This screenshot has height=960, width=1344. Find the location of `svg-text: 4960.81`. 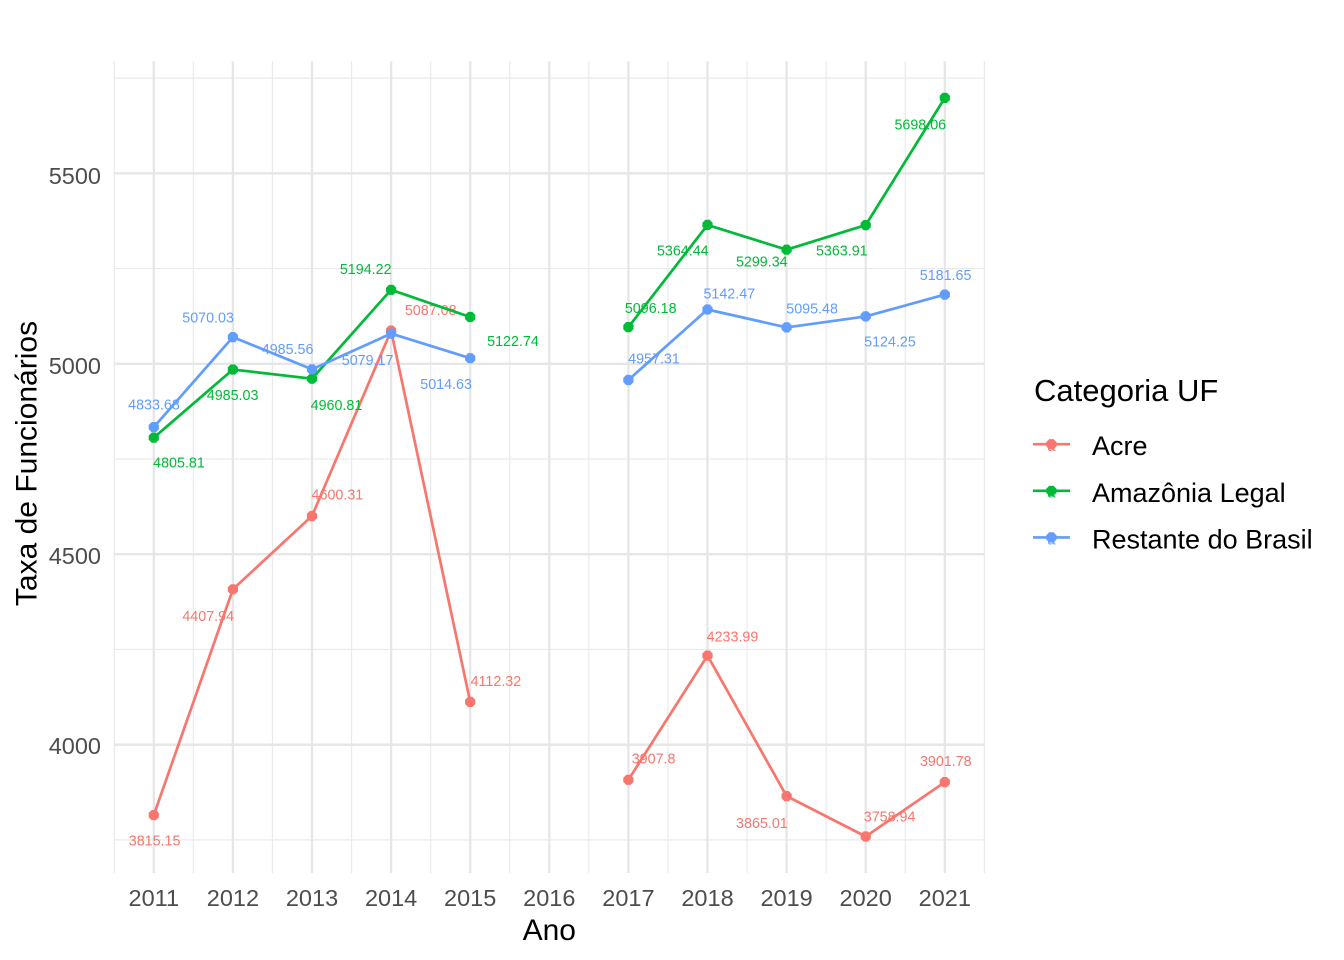

svg-text: 4960.81 is located at coordinates (337, 406).